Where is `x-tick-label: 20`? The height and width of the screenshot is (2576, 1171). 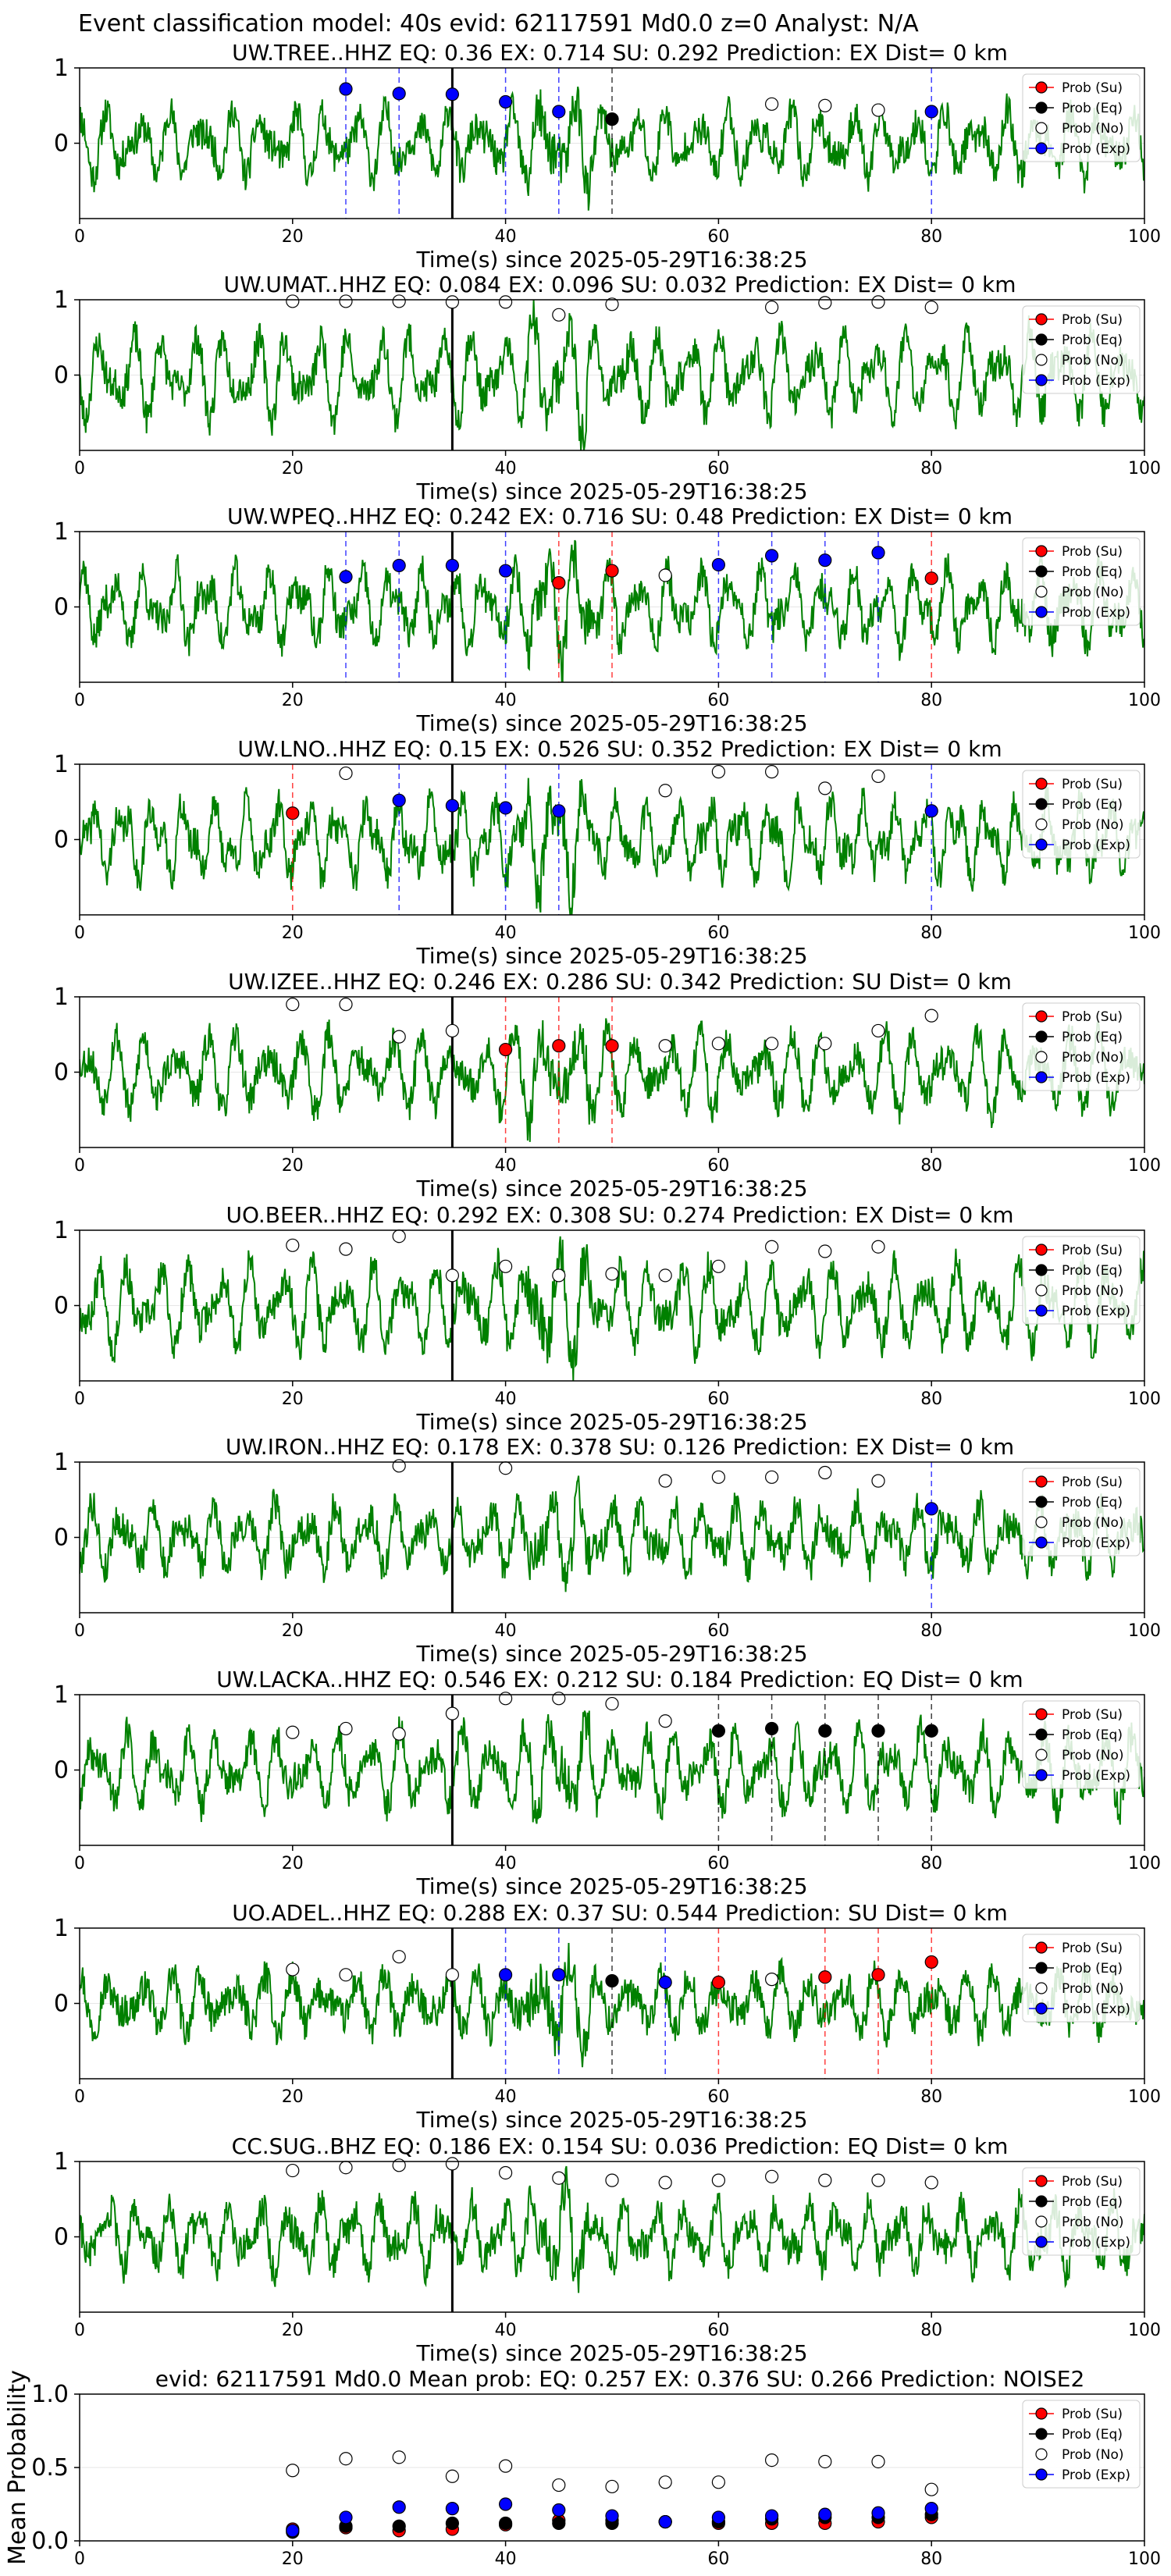
x-tick-label: 20 is located at coordinates (293, 1399).